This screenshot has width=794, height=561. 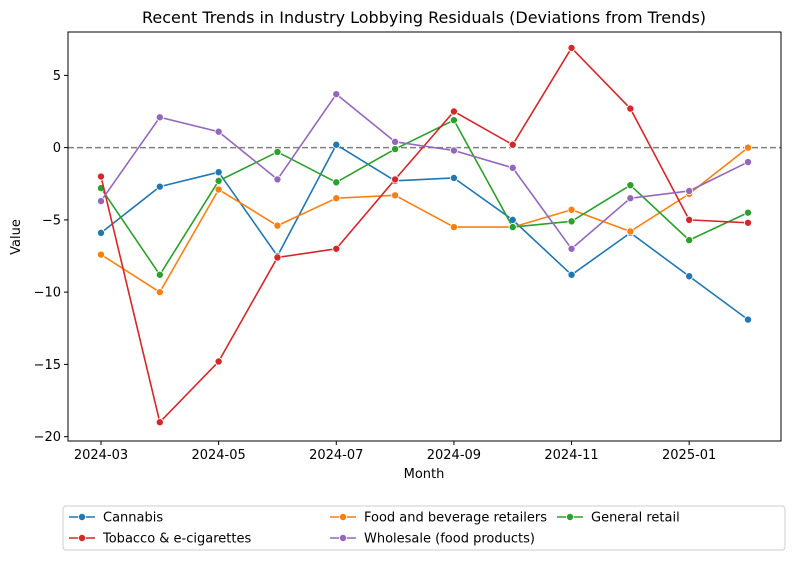 What do you see at coordinates (454, 455) in the screenshot?
I see `x-tick-label: 2024-09` at bounding box center [454, 455].